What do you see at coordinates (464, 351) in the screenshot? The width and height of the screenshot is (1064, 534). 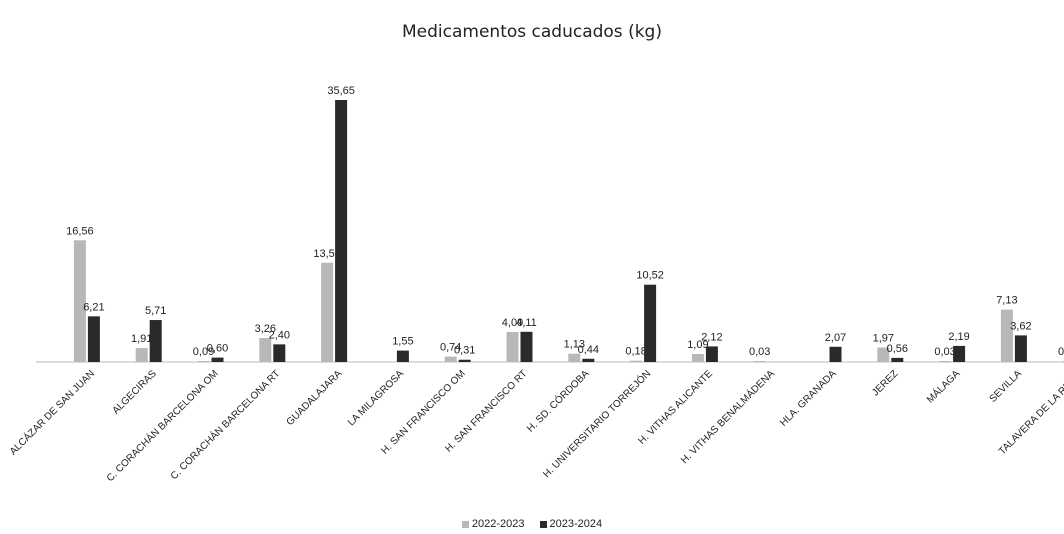 I see `data-label-2023-2024-6: 0,31` at bounding box center [464, 351].